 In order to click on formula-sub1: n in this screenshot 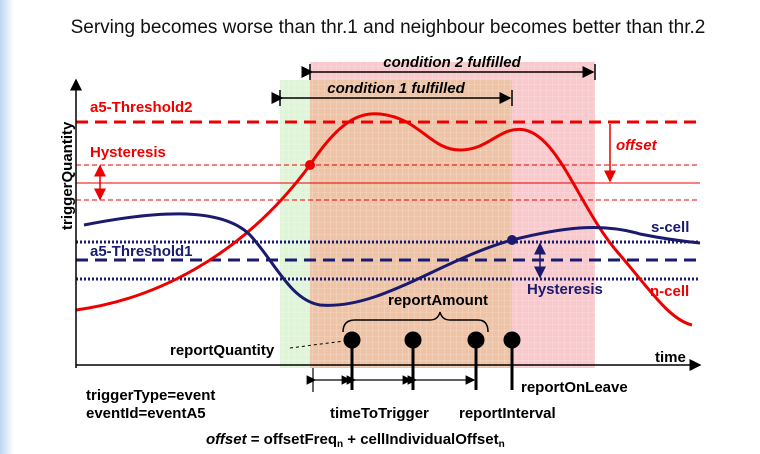, I will do `click(340, 444)`.